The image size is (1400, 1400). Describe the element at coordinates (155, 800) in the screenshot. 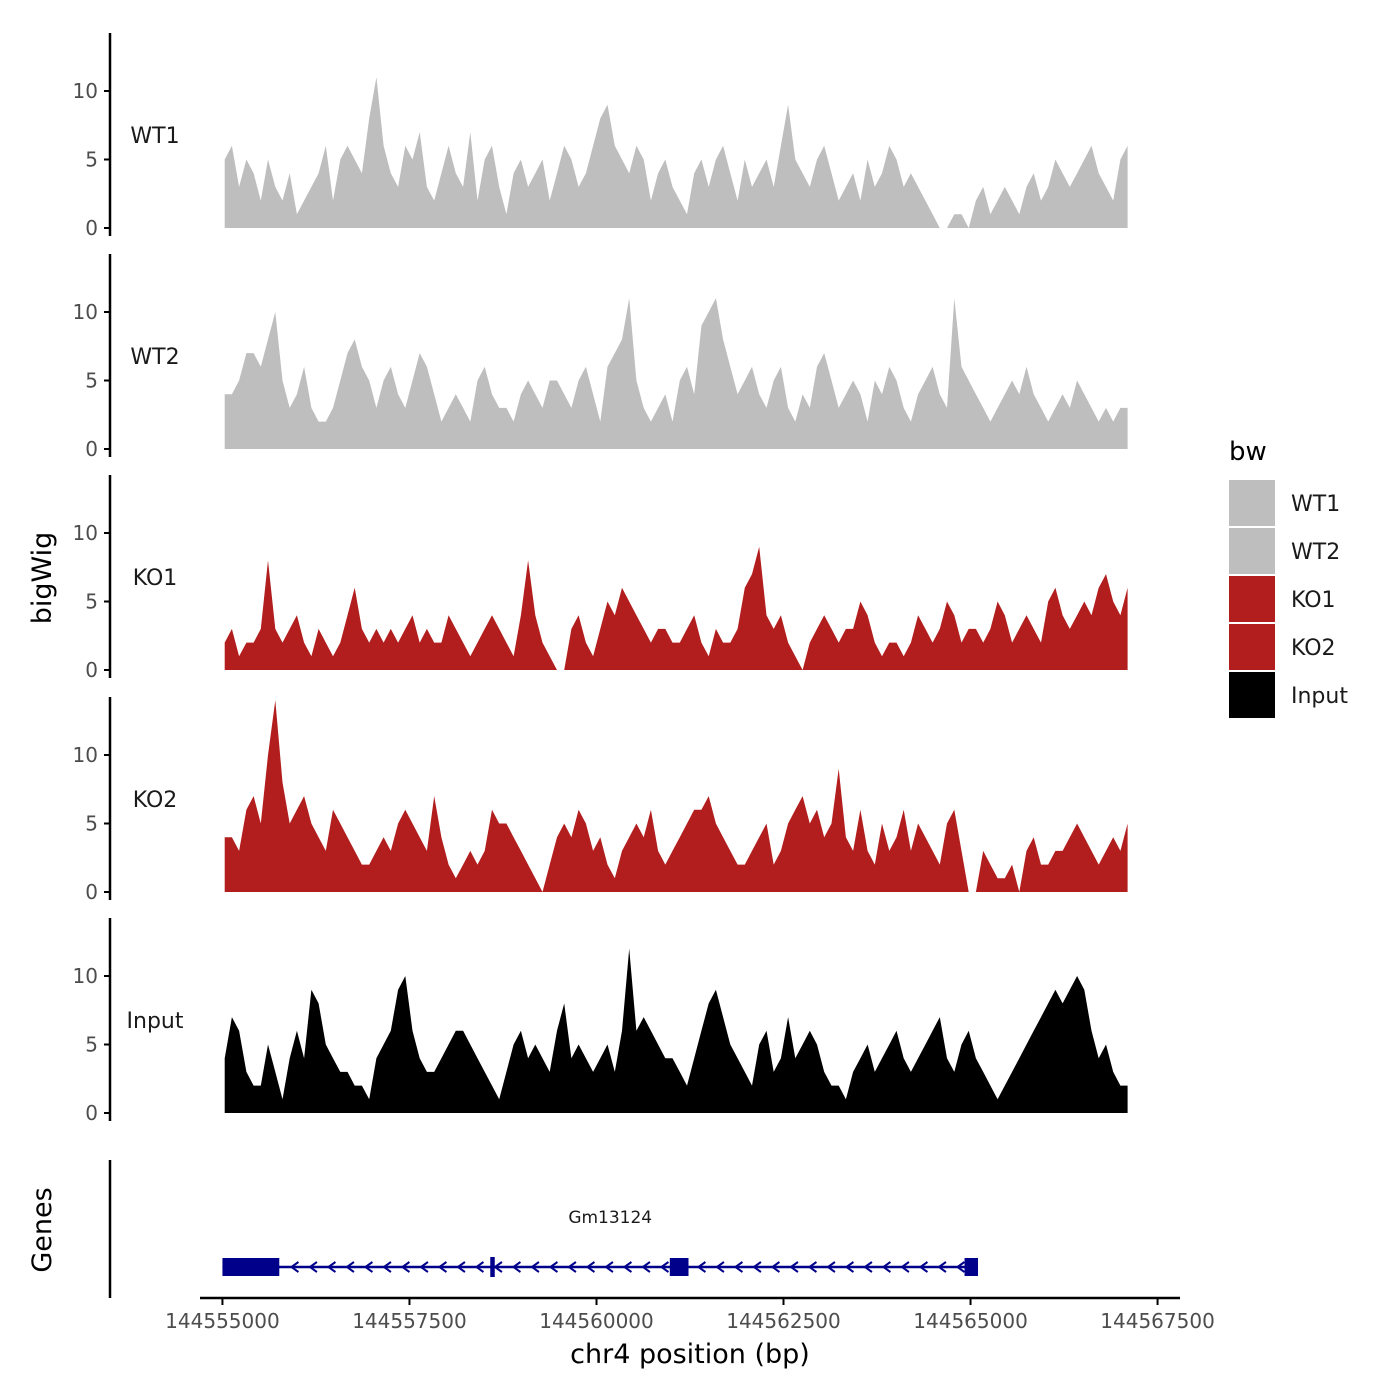

I see `track-label: KO2` at that location.